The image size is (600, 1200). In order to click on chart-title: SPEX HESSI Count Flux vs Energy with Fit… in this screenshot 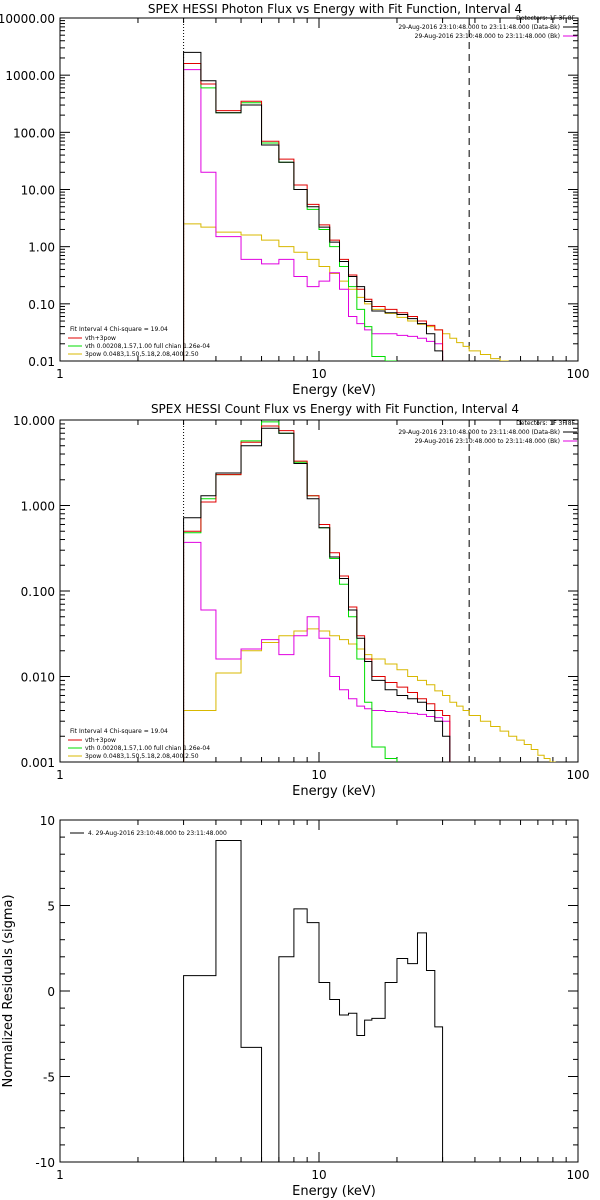, I will do `click(335, 409)`.